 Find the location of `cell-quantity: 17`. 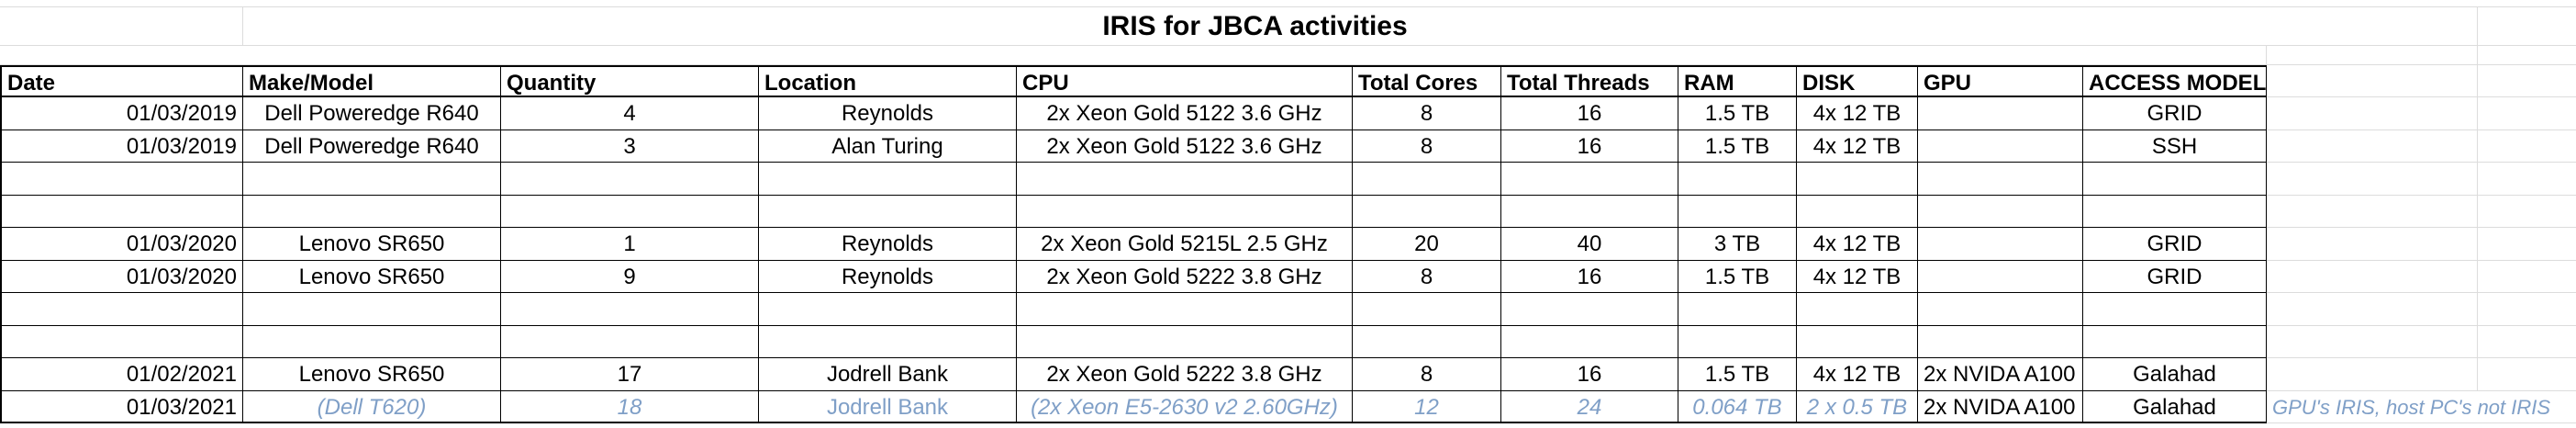

cell-quantity: 17 is located at coordinates (630, 374).